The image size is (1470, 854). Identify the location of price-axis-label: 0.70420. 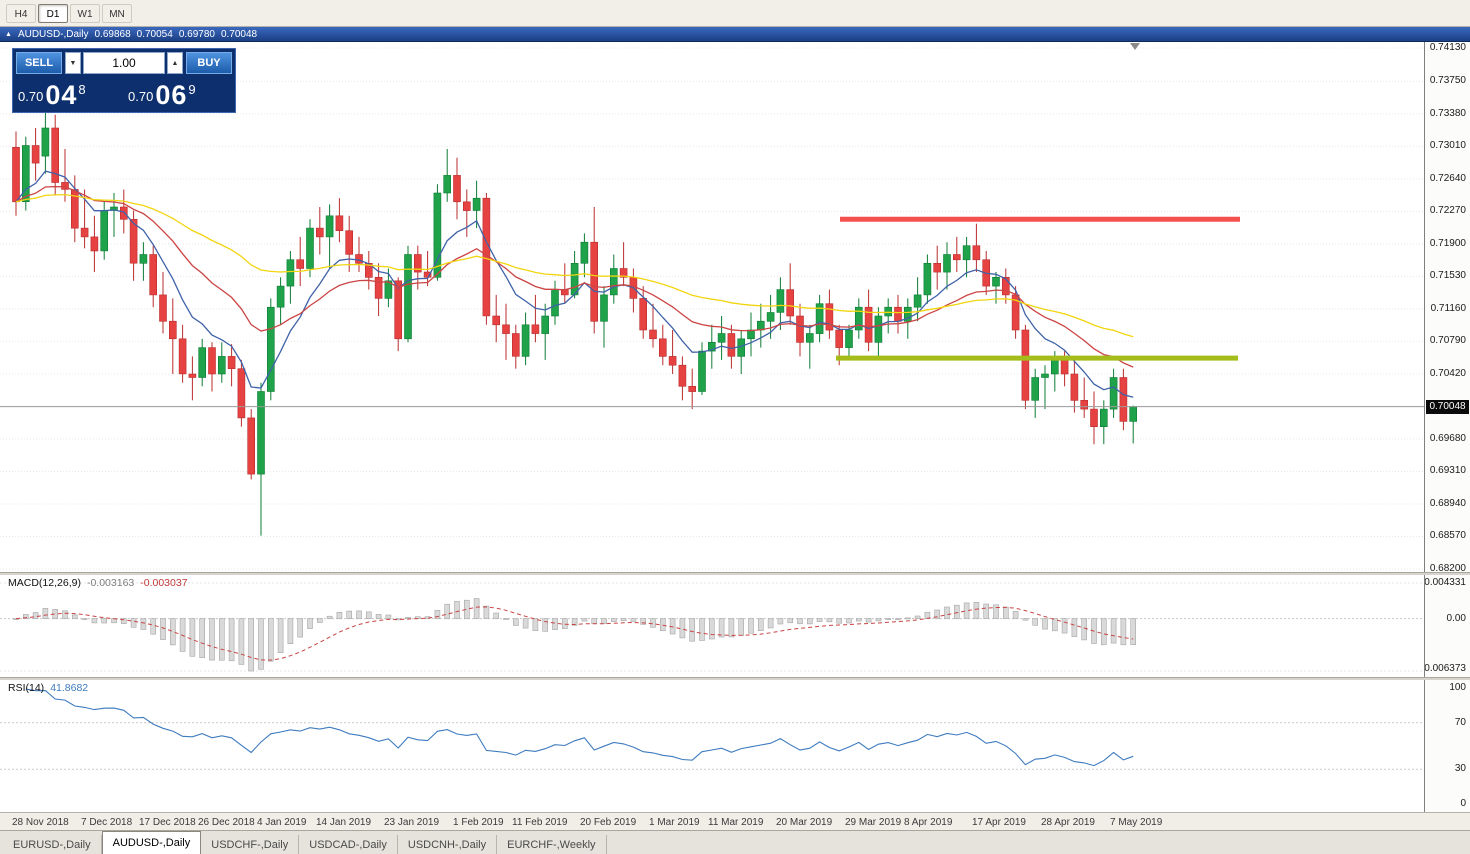
(1447, 373).